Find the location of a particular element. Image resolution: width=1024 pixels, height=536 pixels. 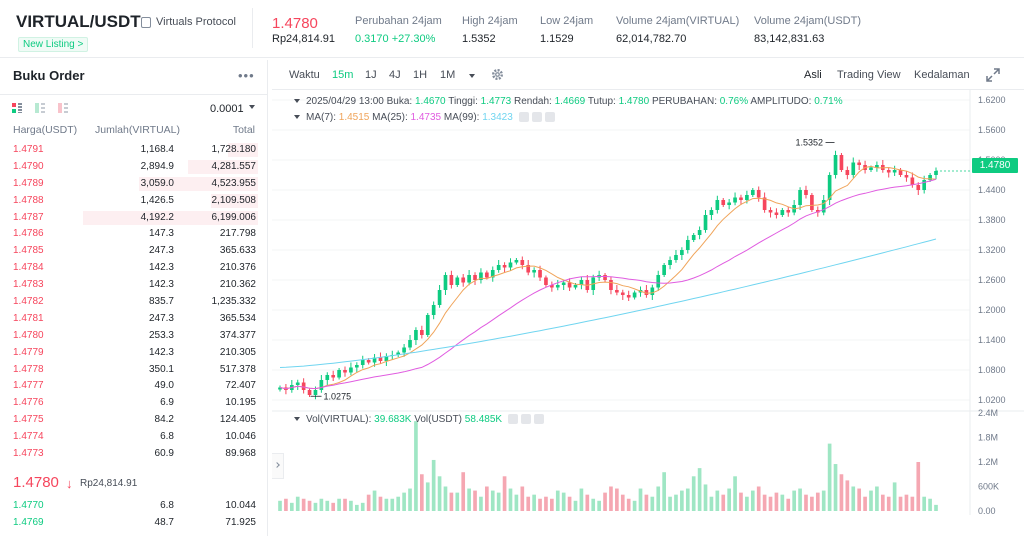

ask-row: 1.4780 253.3 374.377 is located at coordinates (134, 336).